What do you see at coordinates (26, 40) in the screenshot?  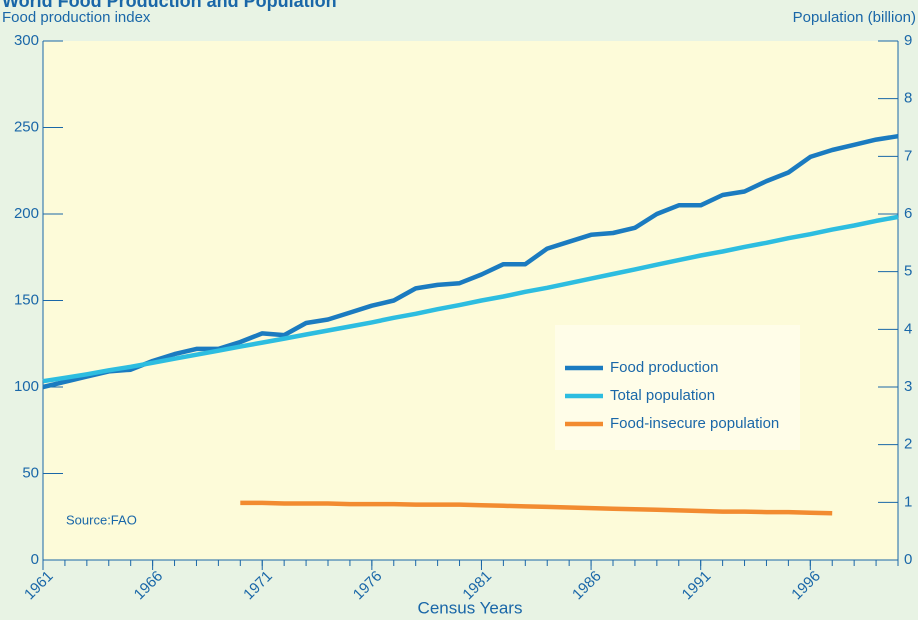 I see `y-tick-label: 300` at bounding box center [26, 40].